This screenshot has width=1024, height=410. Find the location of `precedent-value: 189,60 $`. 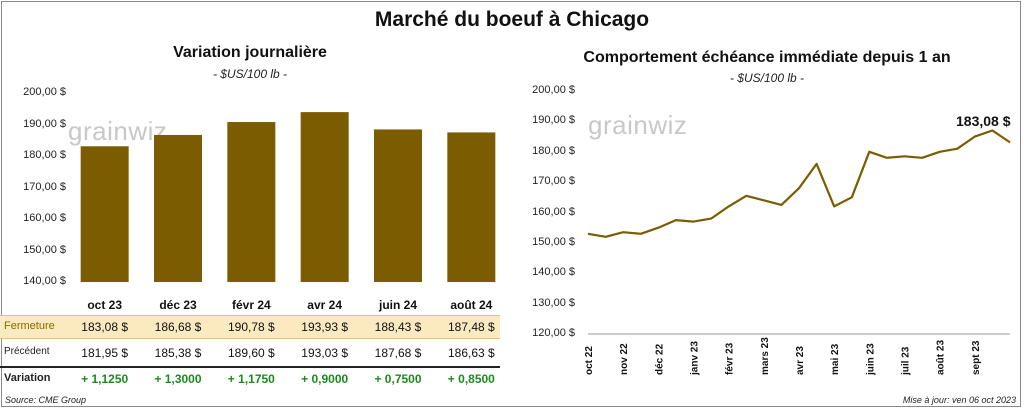

precedent-value: 189,60 $ is located at coordinates (251, 353).